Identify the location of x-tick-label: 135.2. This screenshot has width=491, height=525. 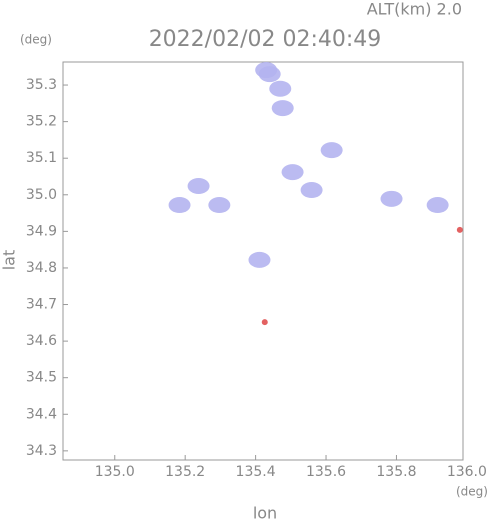
(185, 472).